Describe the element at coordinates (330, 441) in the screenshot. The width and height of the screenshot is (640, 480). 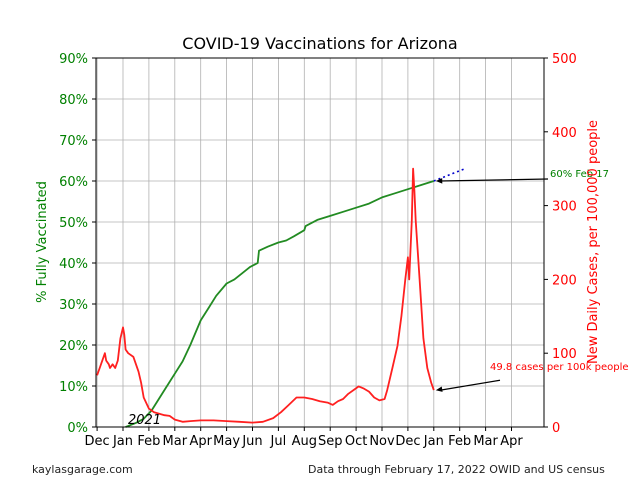
I see `x-tick-label: Sep` at that location.